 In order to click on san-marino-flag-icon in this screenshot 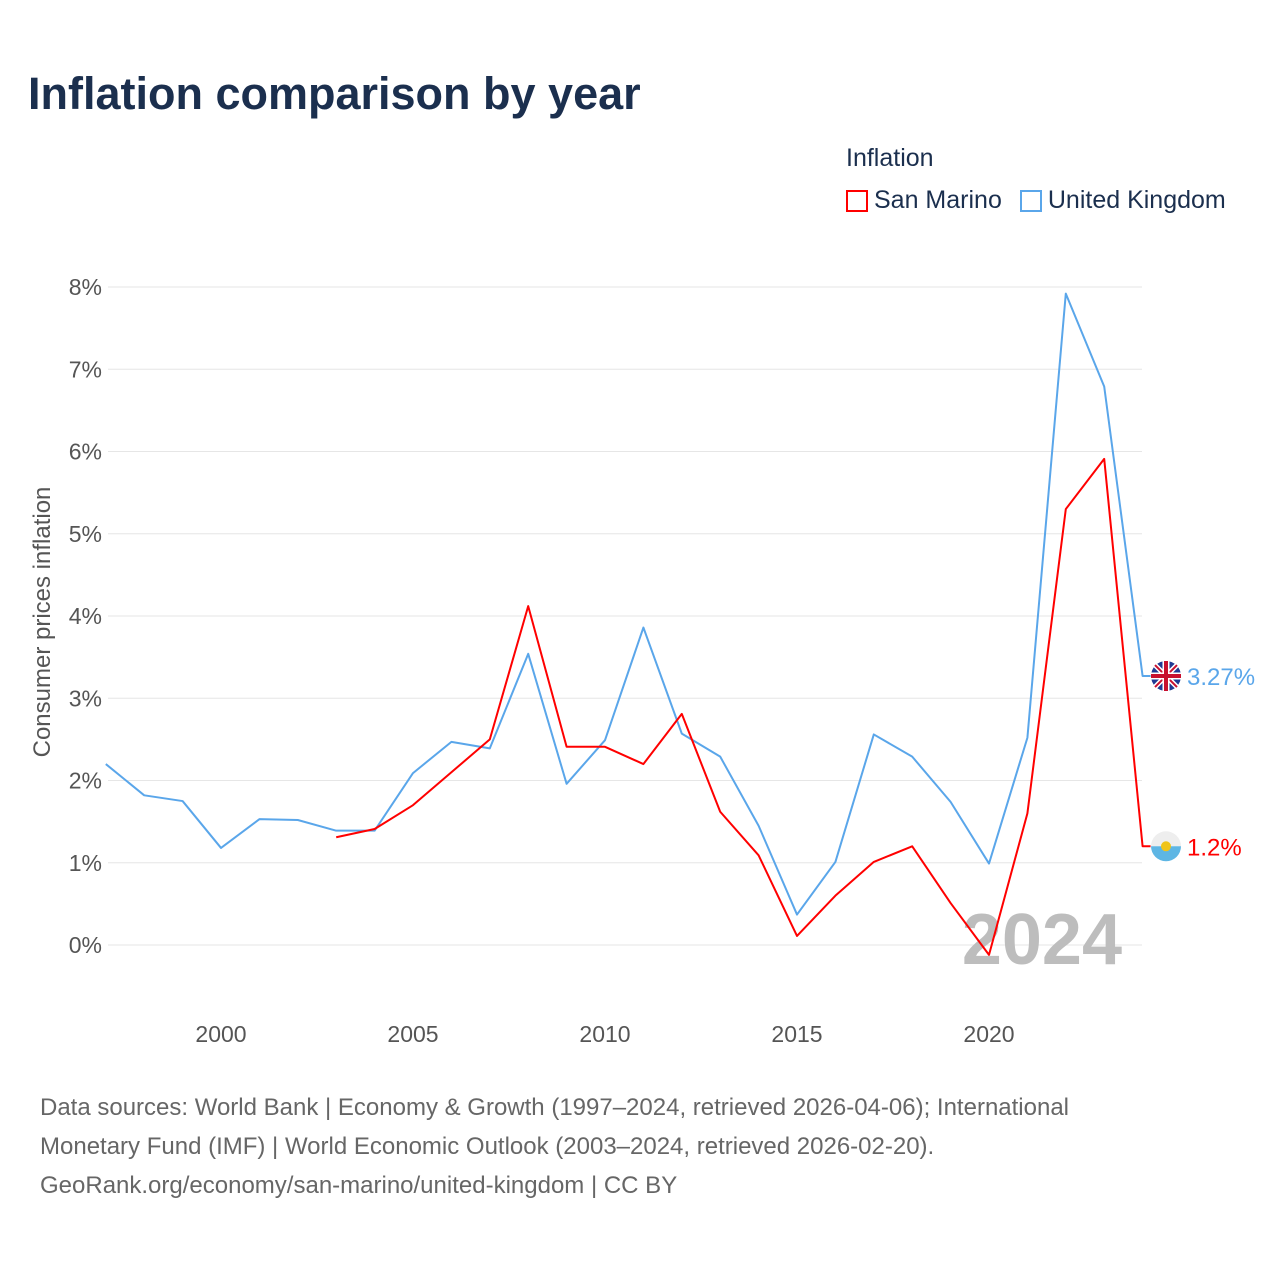, I will do `click(1166, 839)`.